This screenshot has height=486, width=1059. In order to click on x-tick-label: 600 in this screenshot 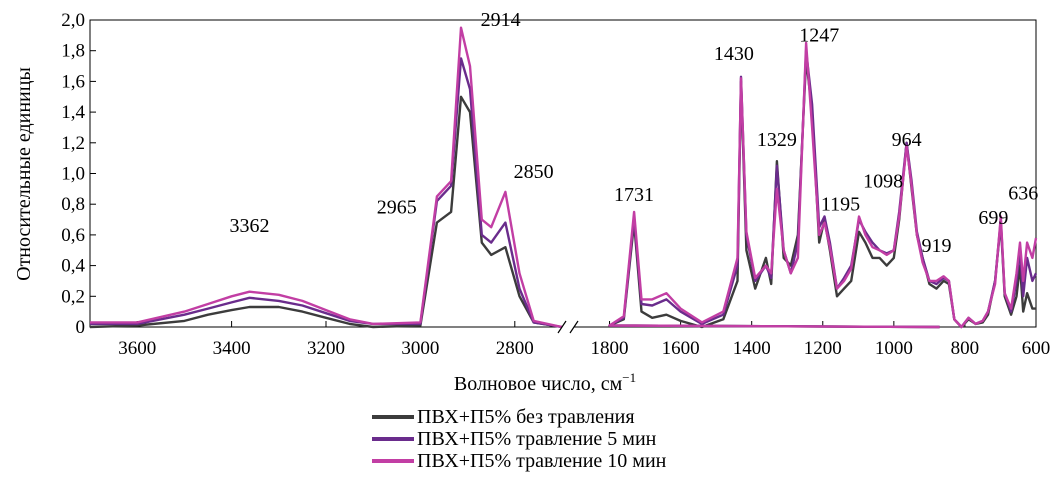, I will do `click(1036, 348)`.